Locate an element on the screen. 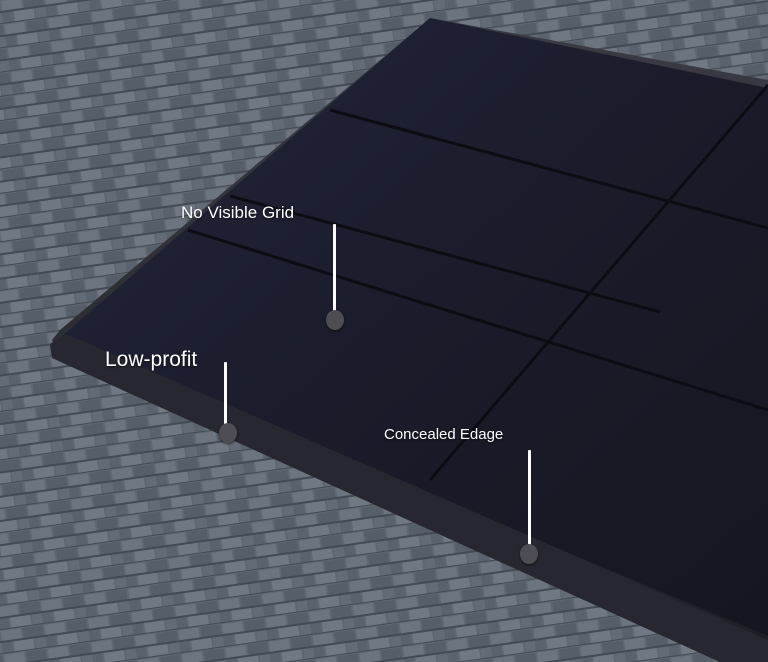 The image size is (768, 662). callout-low-profit-marker is located at coordinates (228, 433).